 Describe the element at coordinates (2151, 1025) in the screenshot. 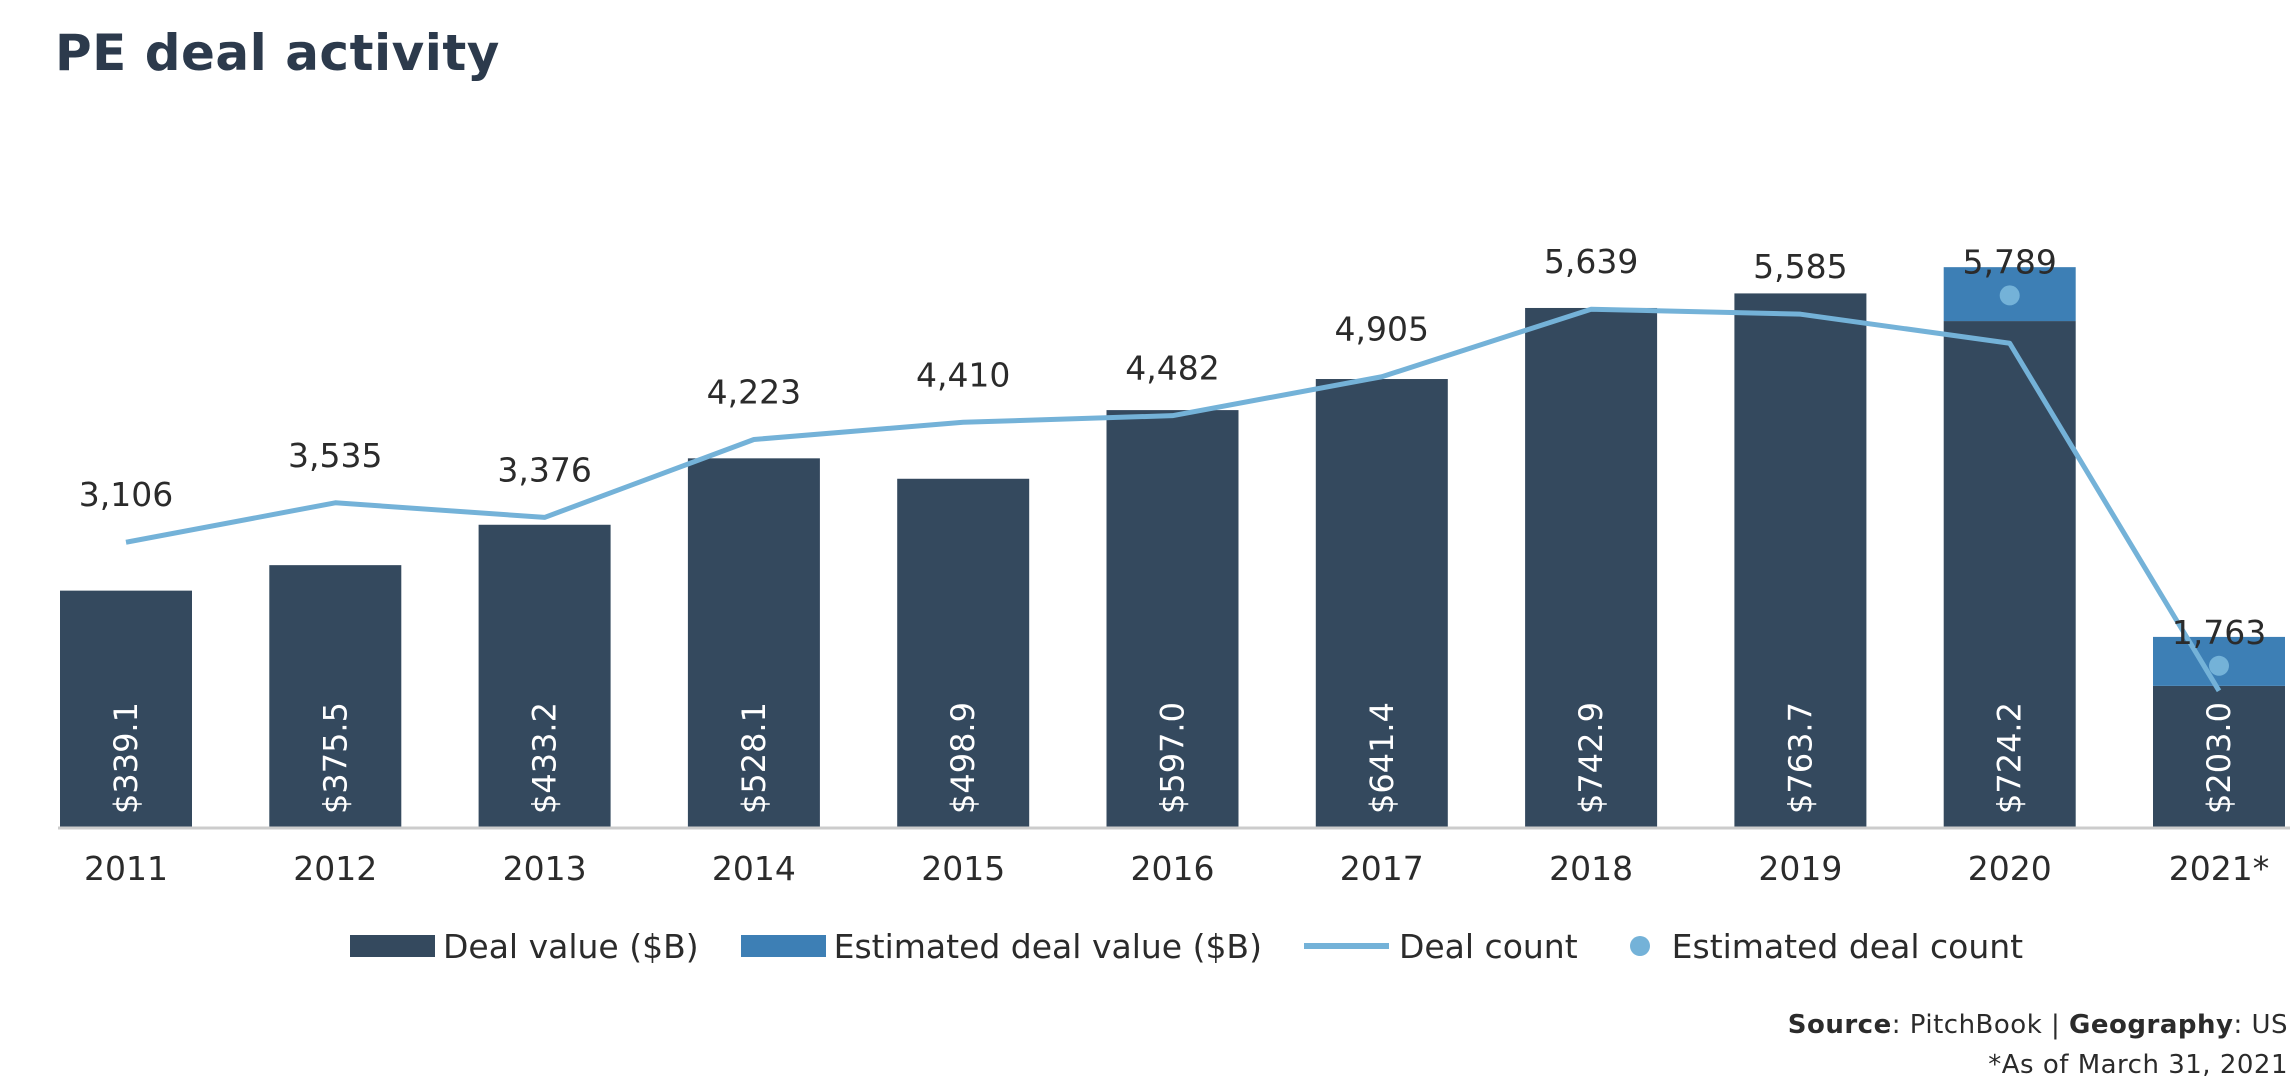

I see `geography-label: Geography` at that location.